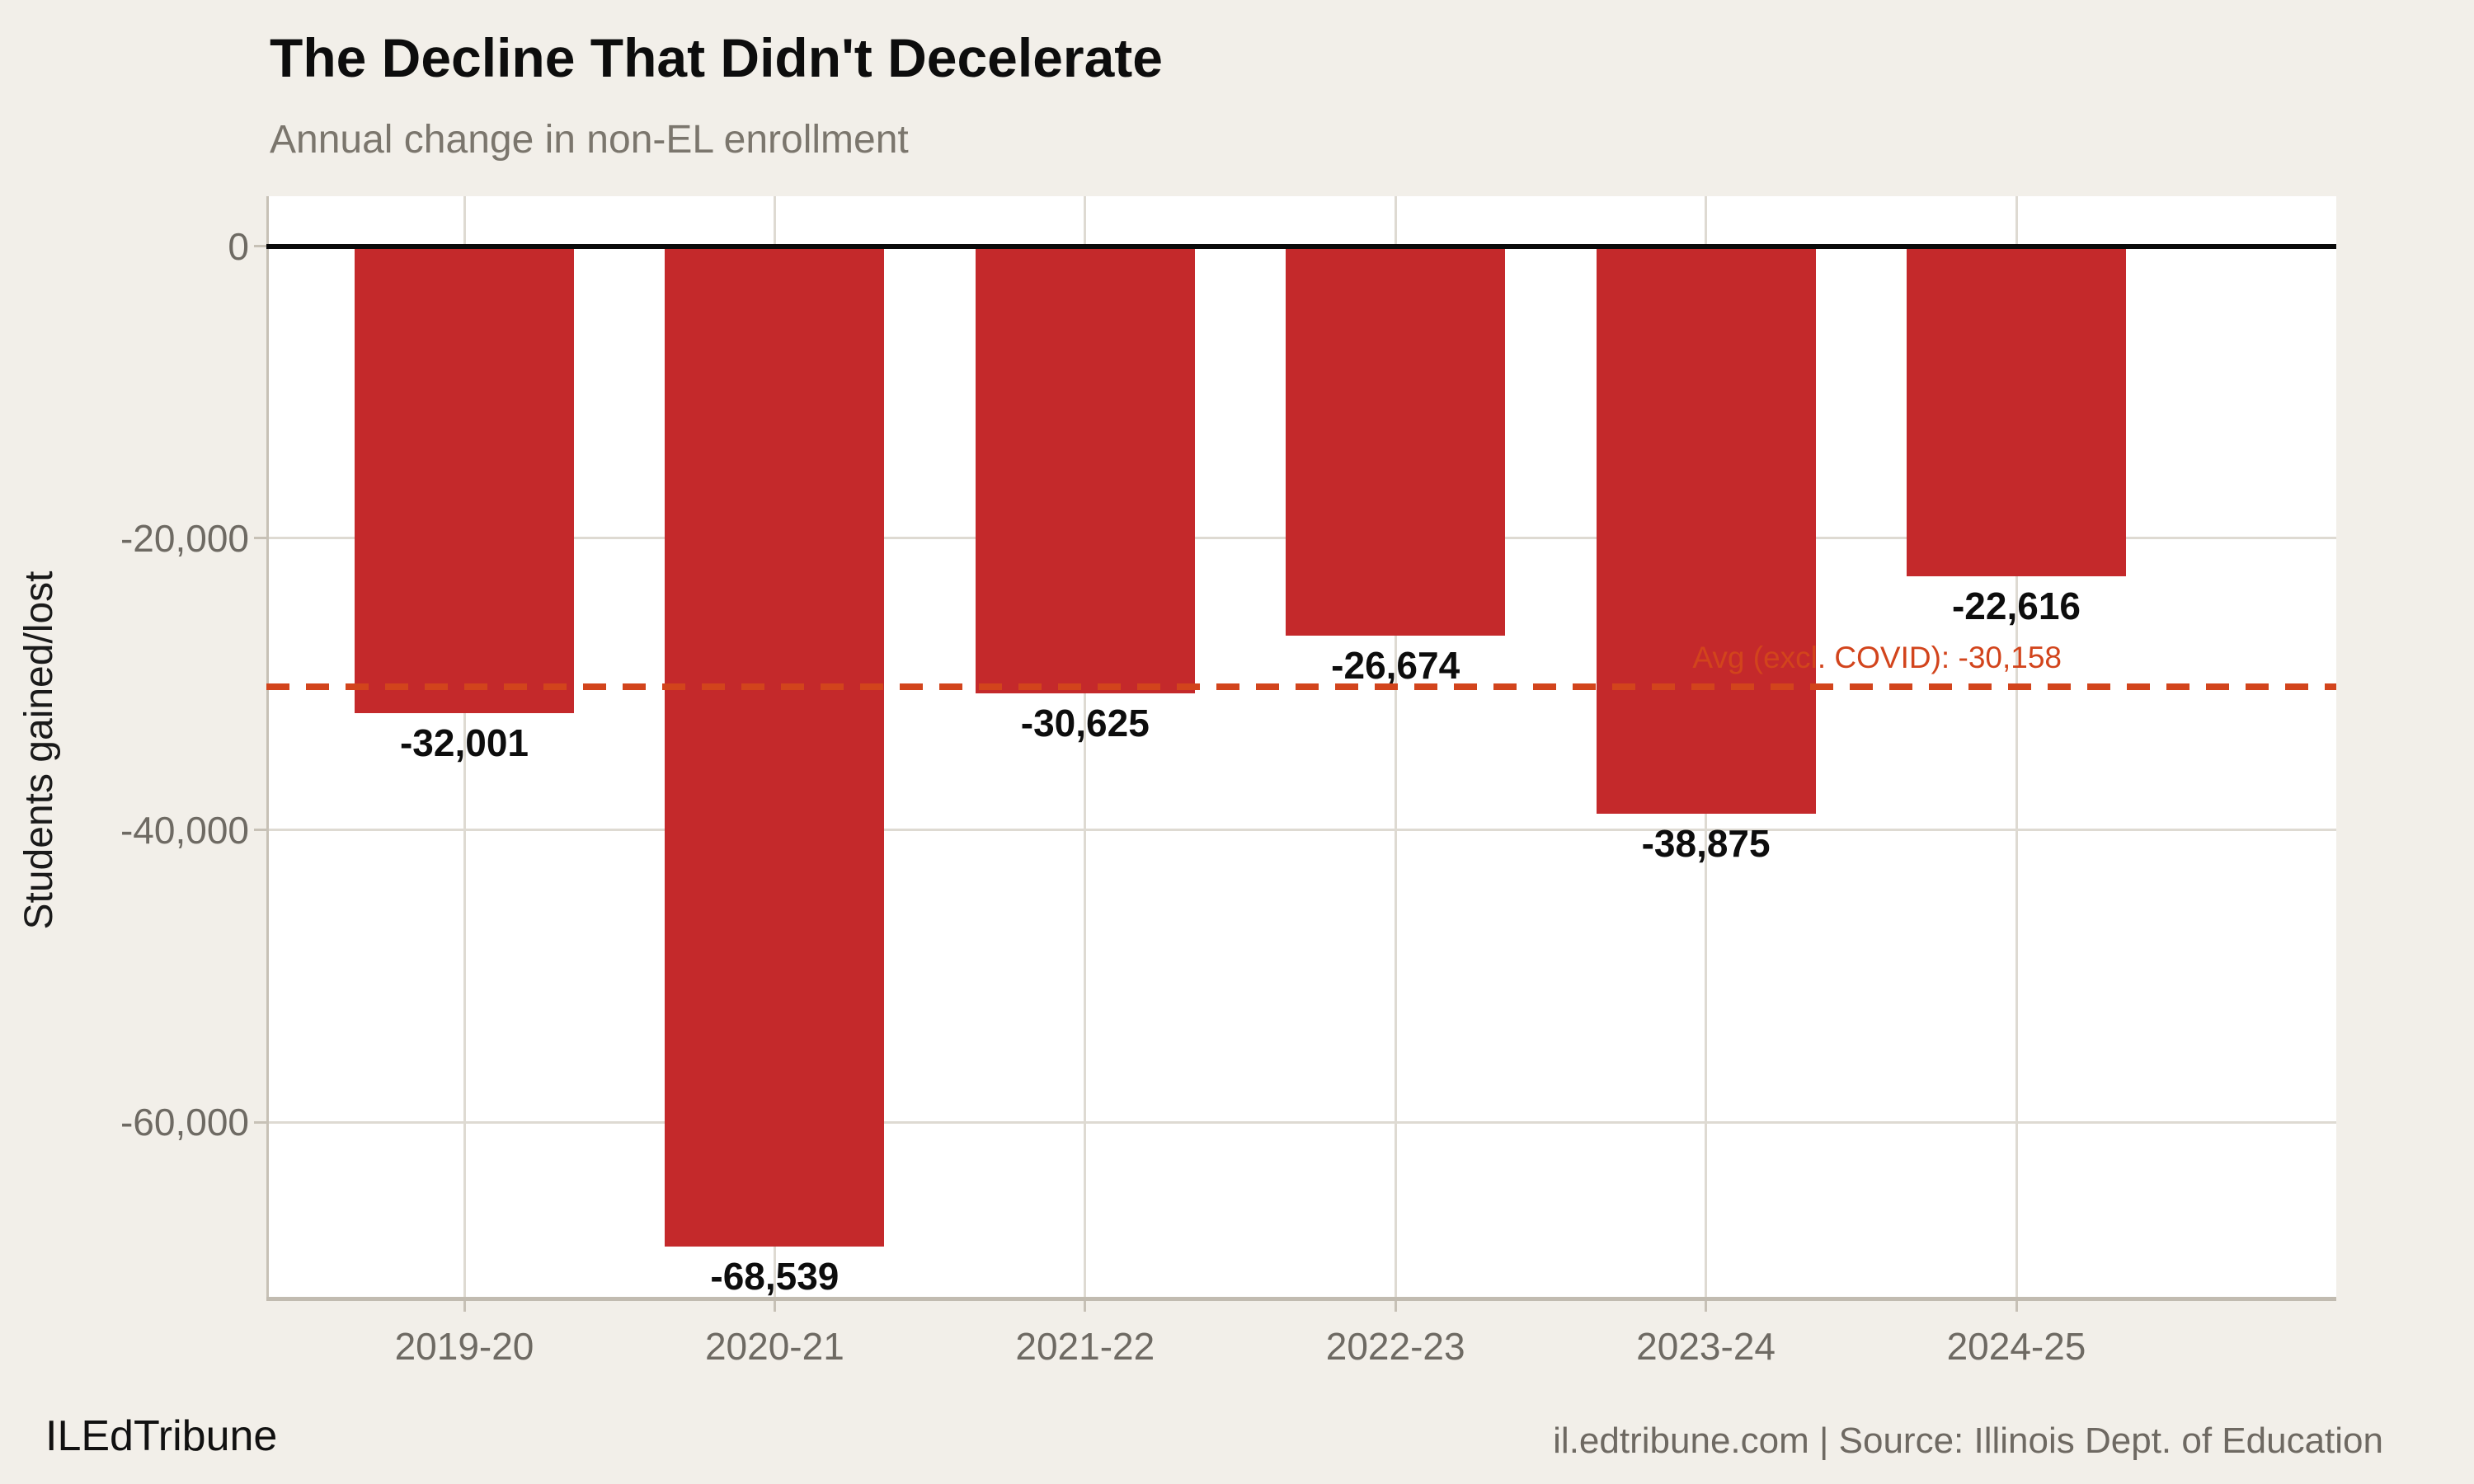 The width and height of the screenshot is (2474, 1484). I want to click on x-axis-spine, so click(1301, 1299).